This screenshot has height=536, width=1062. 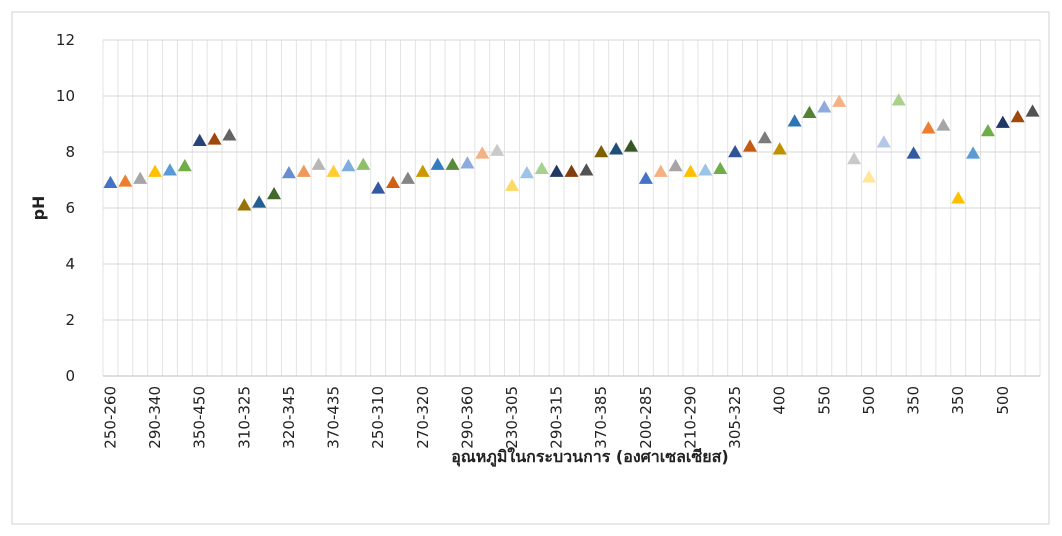 What do you see at coordinates (601, 417) in the screenshot?
I see `x-tick-label: 370-385` at bounding box center [601, 417].